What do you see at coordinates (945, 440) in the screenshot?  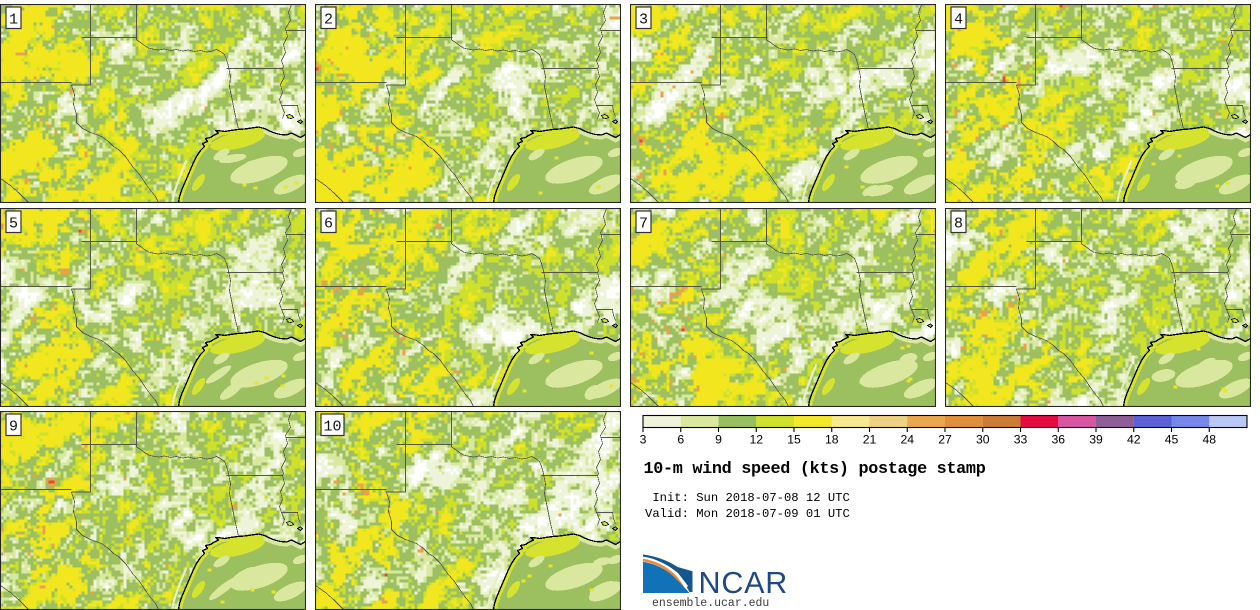 I see `svg-text: 27` at bounding box center [945, 440].